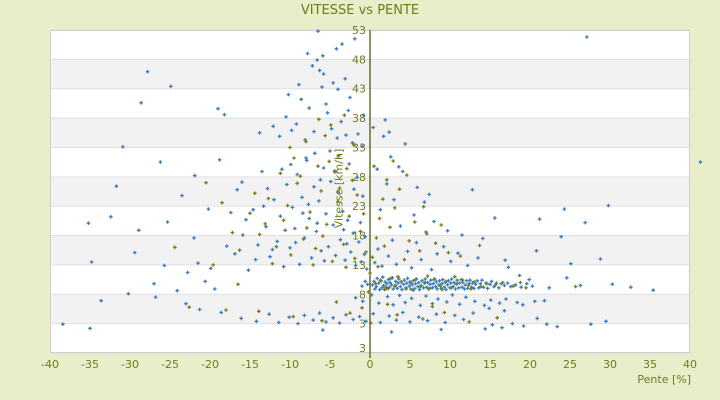 Image resolution: width=720 pixels, height=400 pixels. What do you see at coordinates (359, 206) in the screenshot?
I see `svg-text: 23` at bounding box center [359, 206].